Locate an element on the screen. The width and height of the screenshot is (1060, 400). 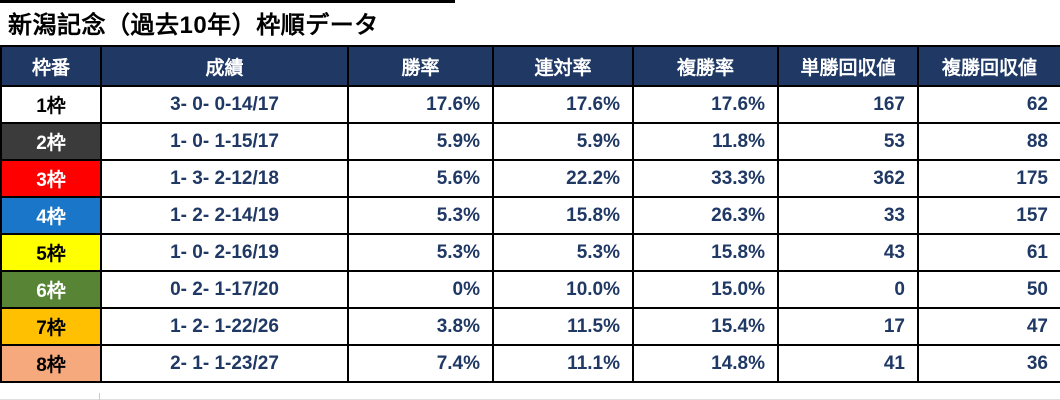
waku-badge: 6枠 is located at coordinates (51, 289).